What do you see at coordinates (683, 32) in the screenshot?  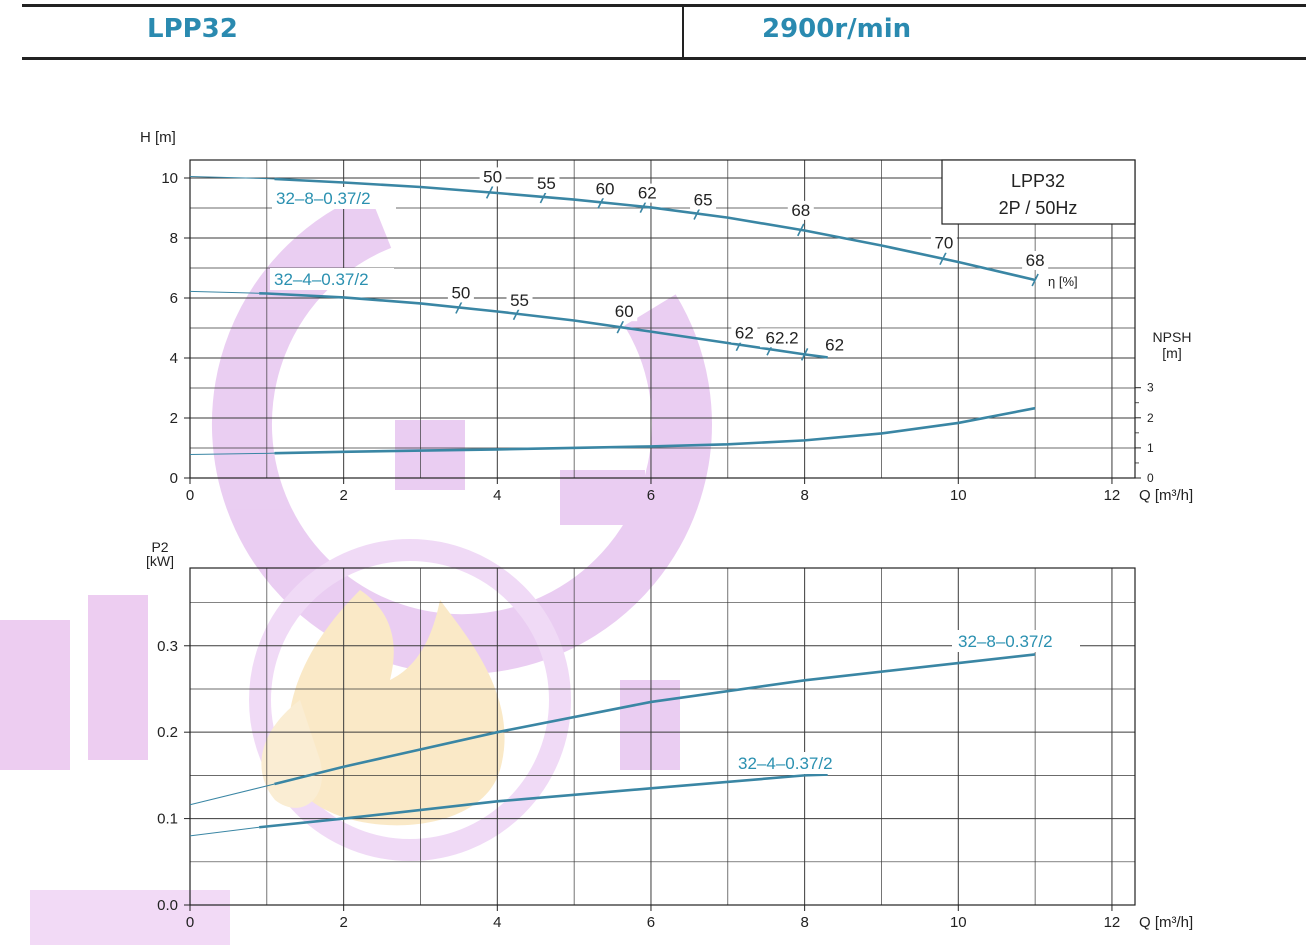 I see `header-divider` at bounding box center [683, 32].